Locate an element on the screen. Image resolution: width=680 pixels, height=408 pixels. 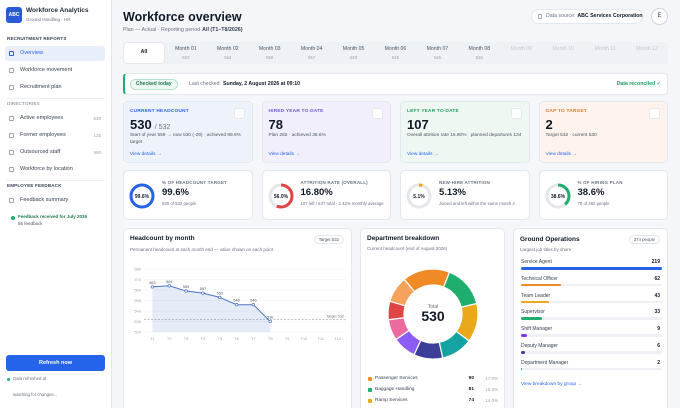
kpi-label: LEFT YEAR TO DATE is located at coordinates (433, 111).